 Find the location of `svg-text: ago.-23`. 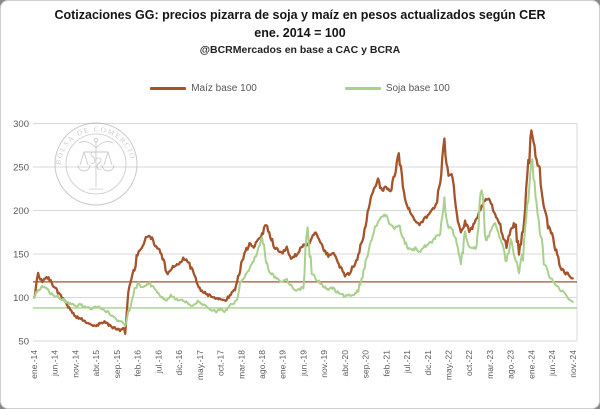

svg-text: ago.-23 is located at coordinates (511, 364).